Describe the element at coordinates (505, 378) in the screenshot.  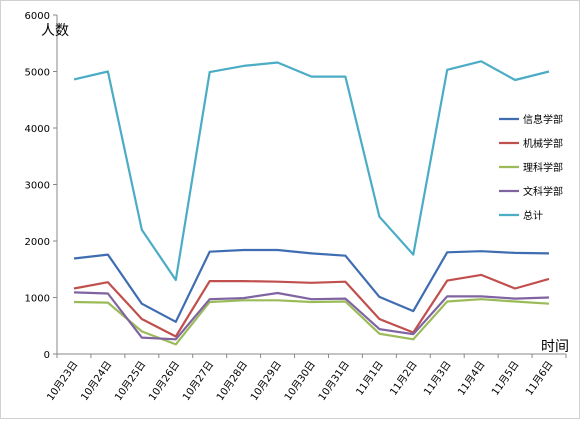
I see `x-tick-label: 11月5日` at that location.